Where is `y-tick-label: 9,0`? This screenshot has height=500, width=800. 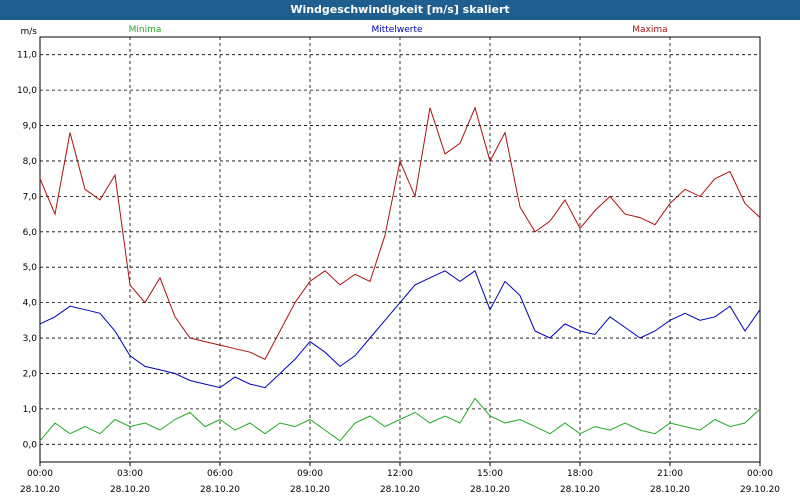 y-tick-label: 9,0 is located at coordinates (30, 127).